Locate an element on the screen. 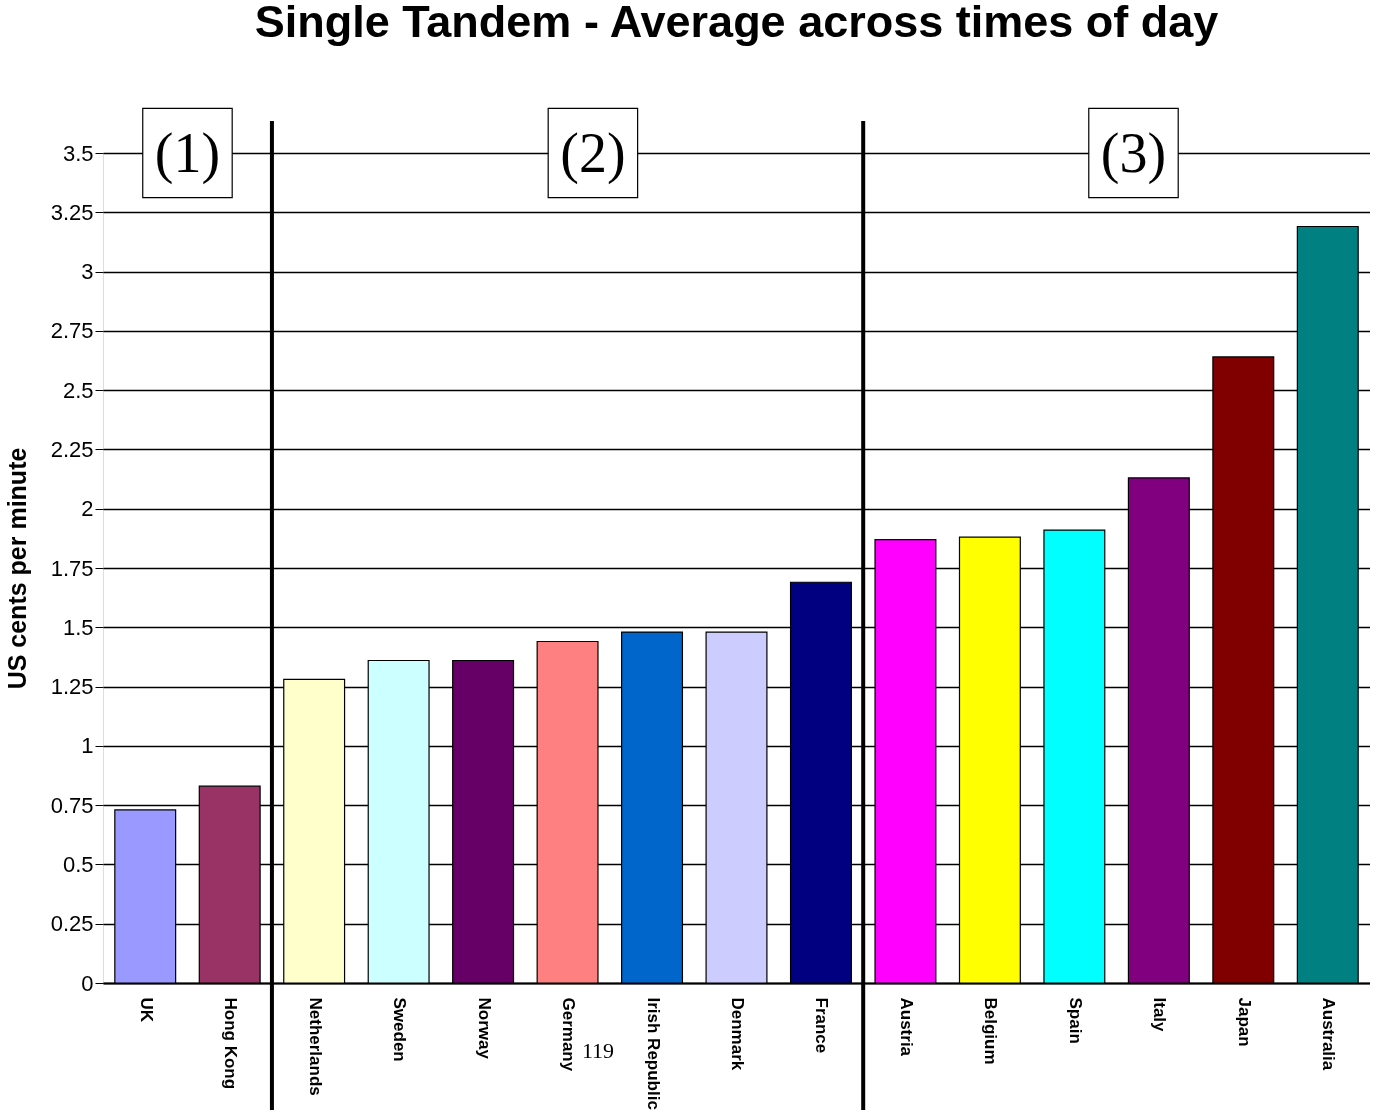 The height and width of the screenshot is (1120, 1379). text: 119 is located at coordinates (598, 1050).